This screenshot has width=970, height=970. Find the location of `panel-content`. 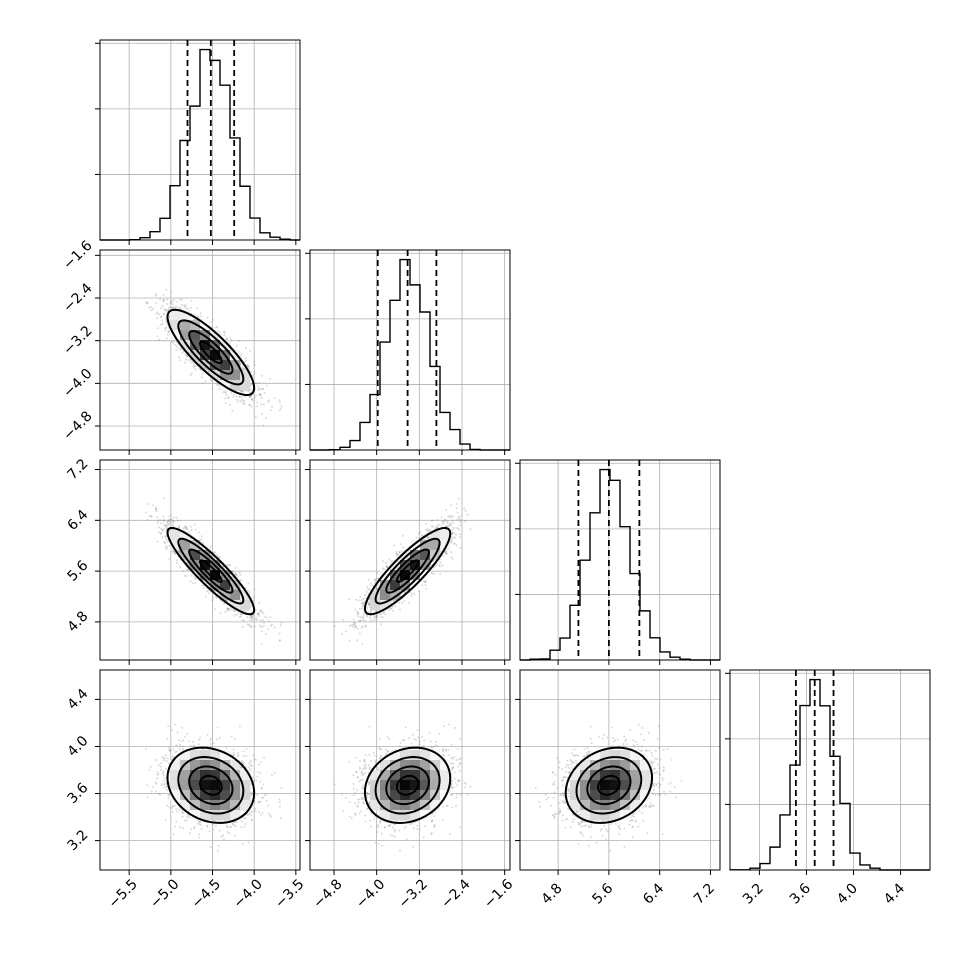

panel-content is located at coordinates (213, 571).